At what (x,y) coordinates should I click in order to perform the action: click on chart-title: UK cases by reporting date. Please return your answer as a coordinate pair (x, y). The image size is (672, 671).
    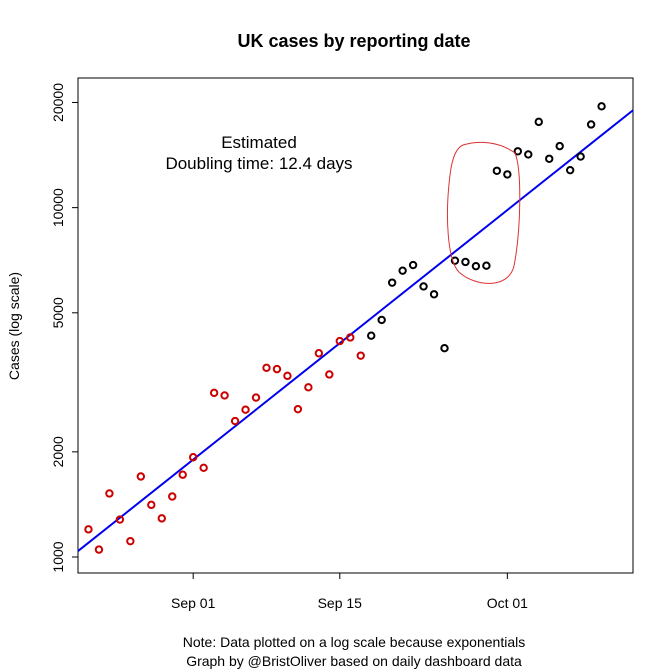
    Looking at the image, I should click on (353, 41).